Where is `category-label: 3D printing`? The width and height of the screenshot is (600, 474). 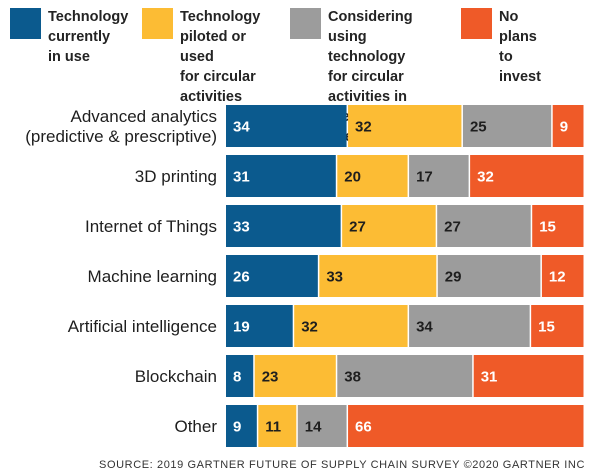
category-label: 3D printing is located at coordinates (176, 176).